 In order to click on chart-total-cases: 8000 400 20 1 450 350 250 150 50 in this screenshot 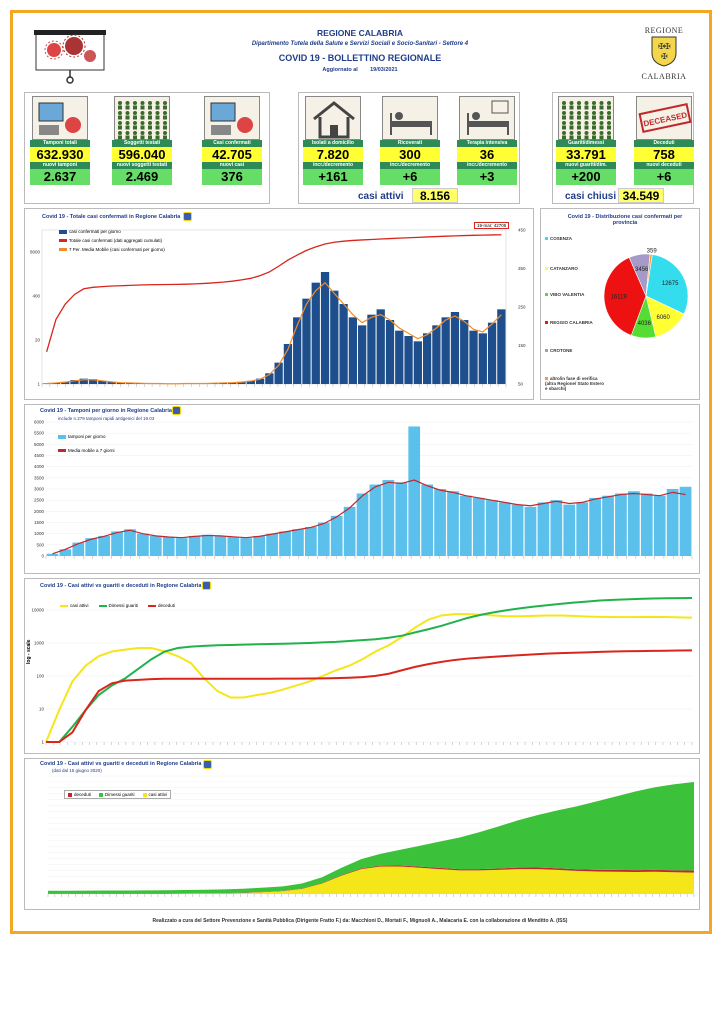, I will do `click(278, 307)`.